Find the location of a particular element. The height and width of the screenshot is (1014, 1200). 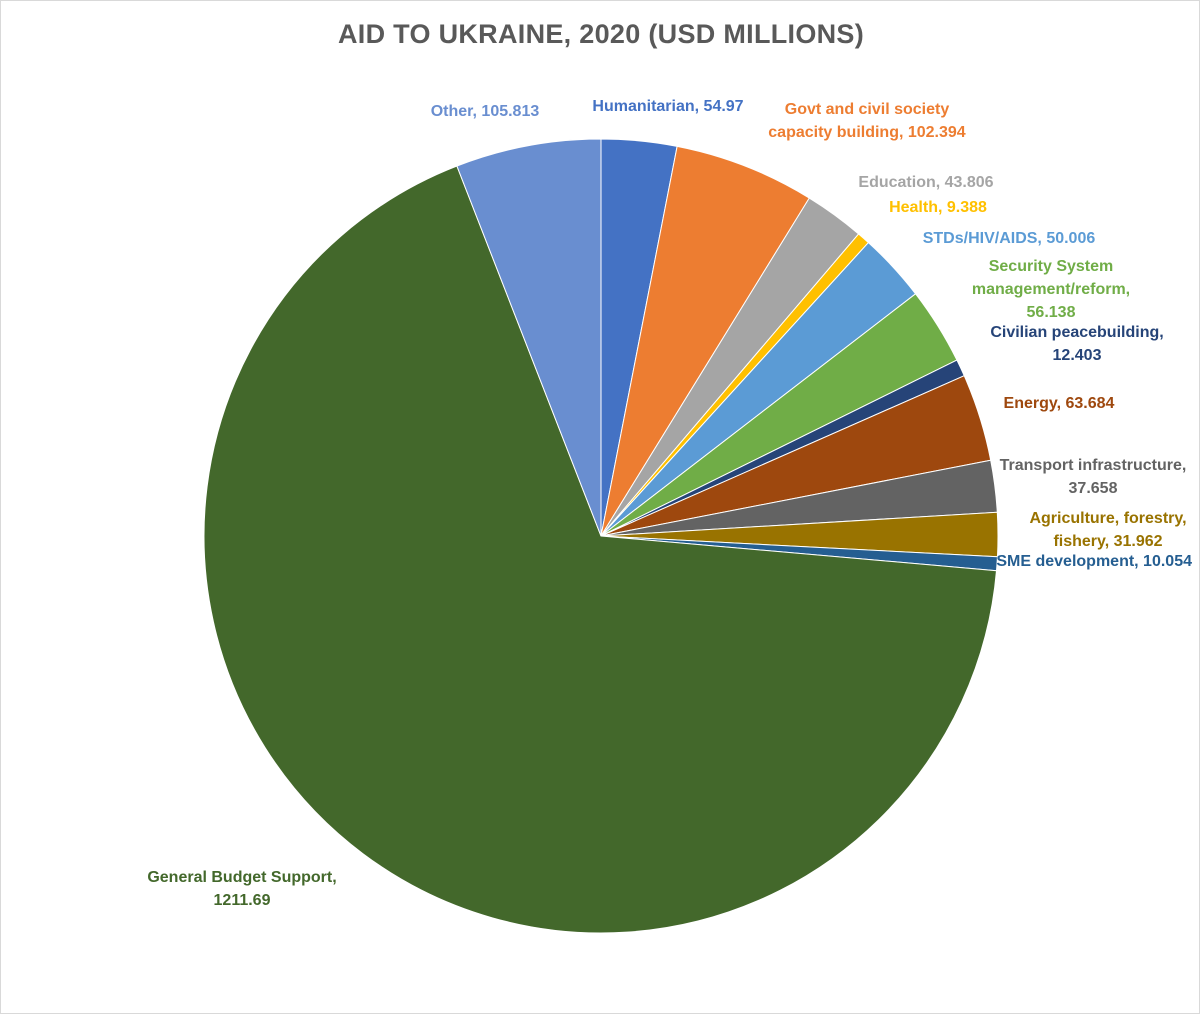

data-label-security-system-management-reform: Security System management/reform, 56.138 is located at coordinates (1051, 289).